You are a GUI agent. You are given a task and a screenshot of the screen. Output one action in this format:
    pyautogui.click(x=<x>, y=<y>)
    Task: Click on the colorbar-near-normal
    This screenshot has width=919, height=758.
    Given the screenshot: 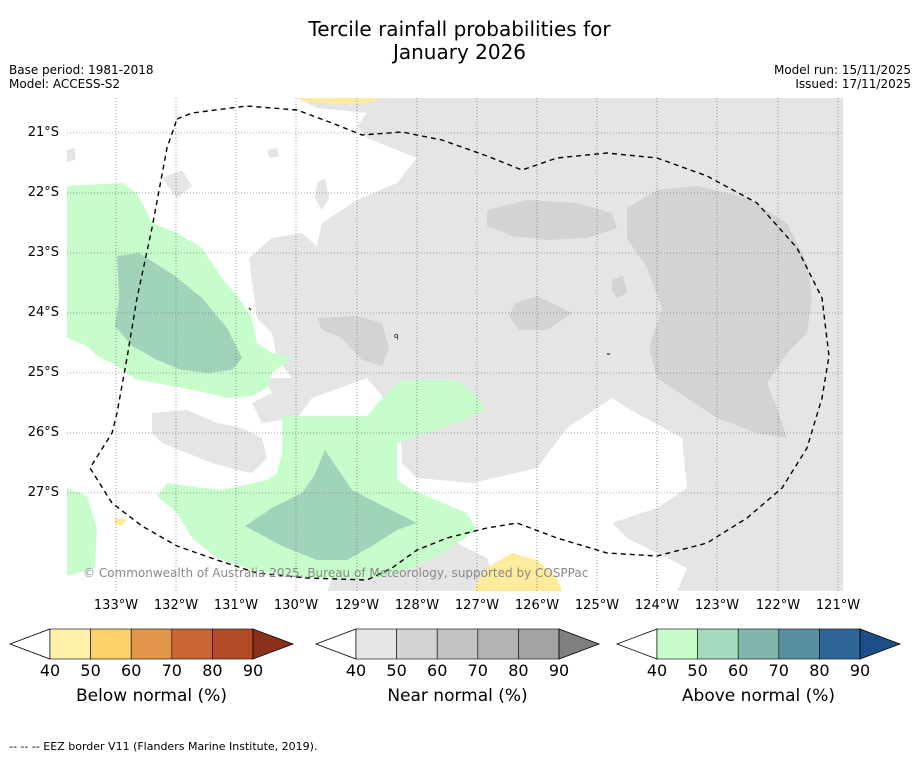 What is the action you would take?
    pyautogui.click(x=457, y=644)
    